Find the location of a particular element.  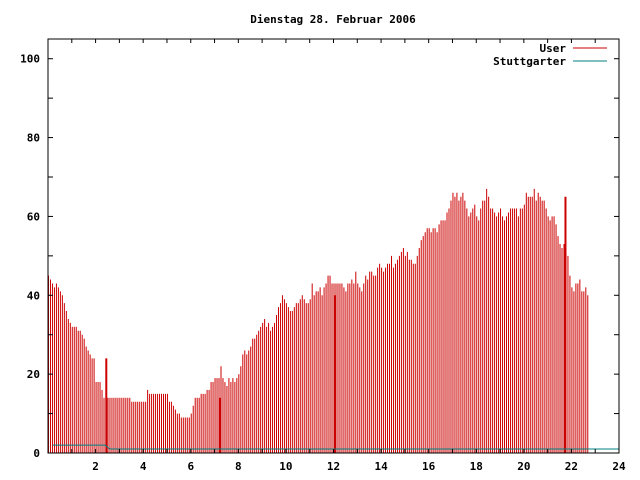

legend-label: User is located at coordinates (553, 48).